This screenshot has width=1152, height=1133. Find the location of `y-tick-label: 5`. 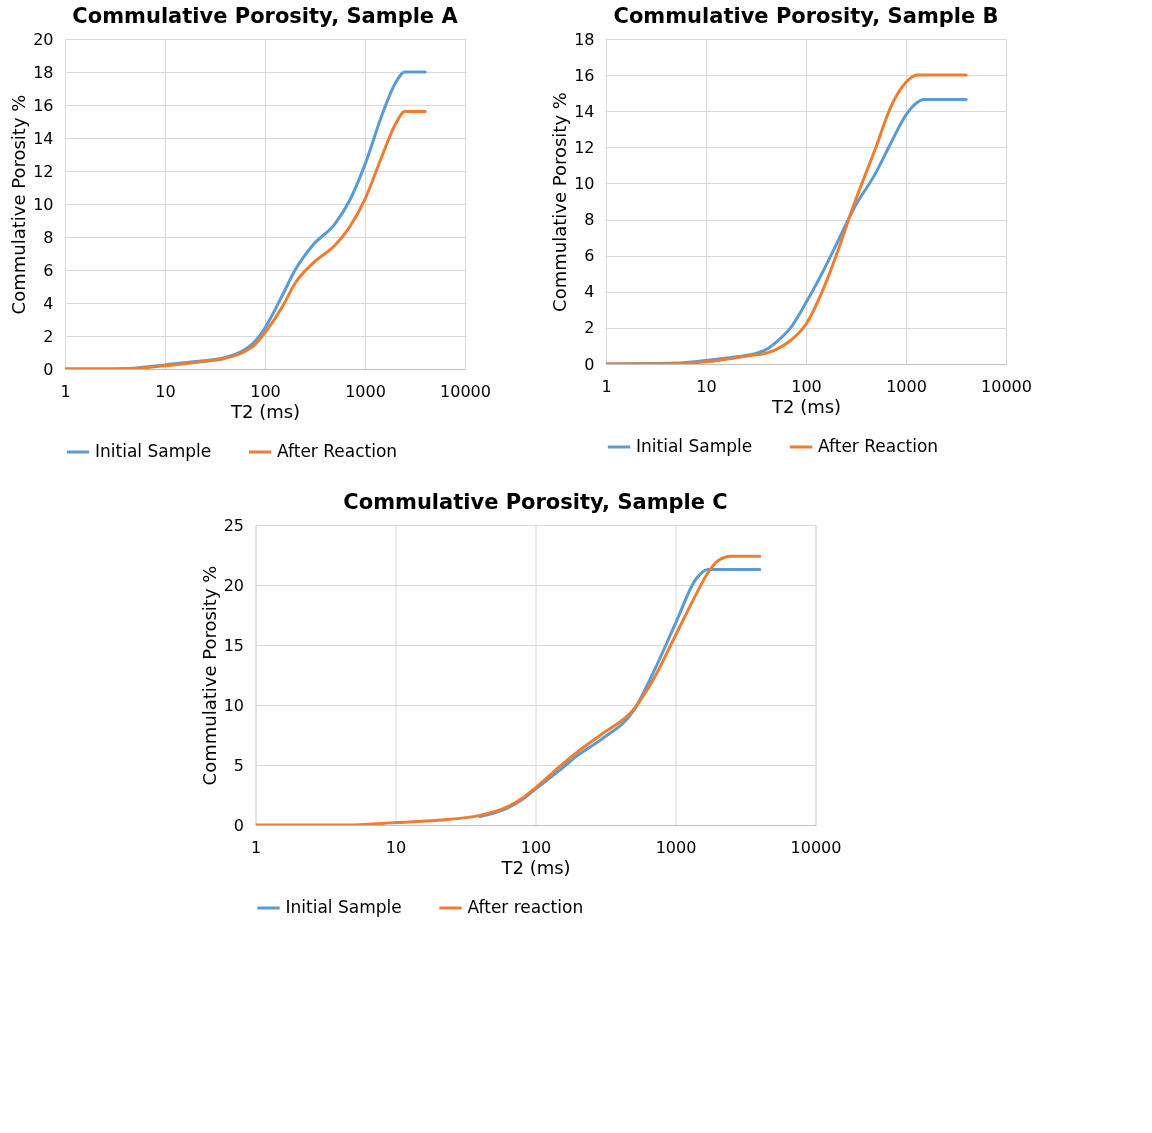

y-tick-label: 5 is located at coordinates (239, 765).